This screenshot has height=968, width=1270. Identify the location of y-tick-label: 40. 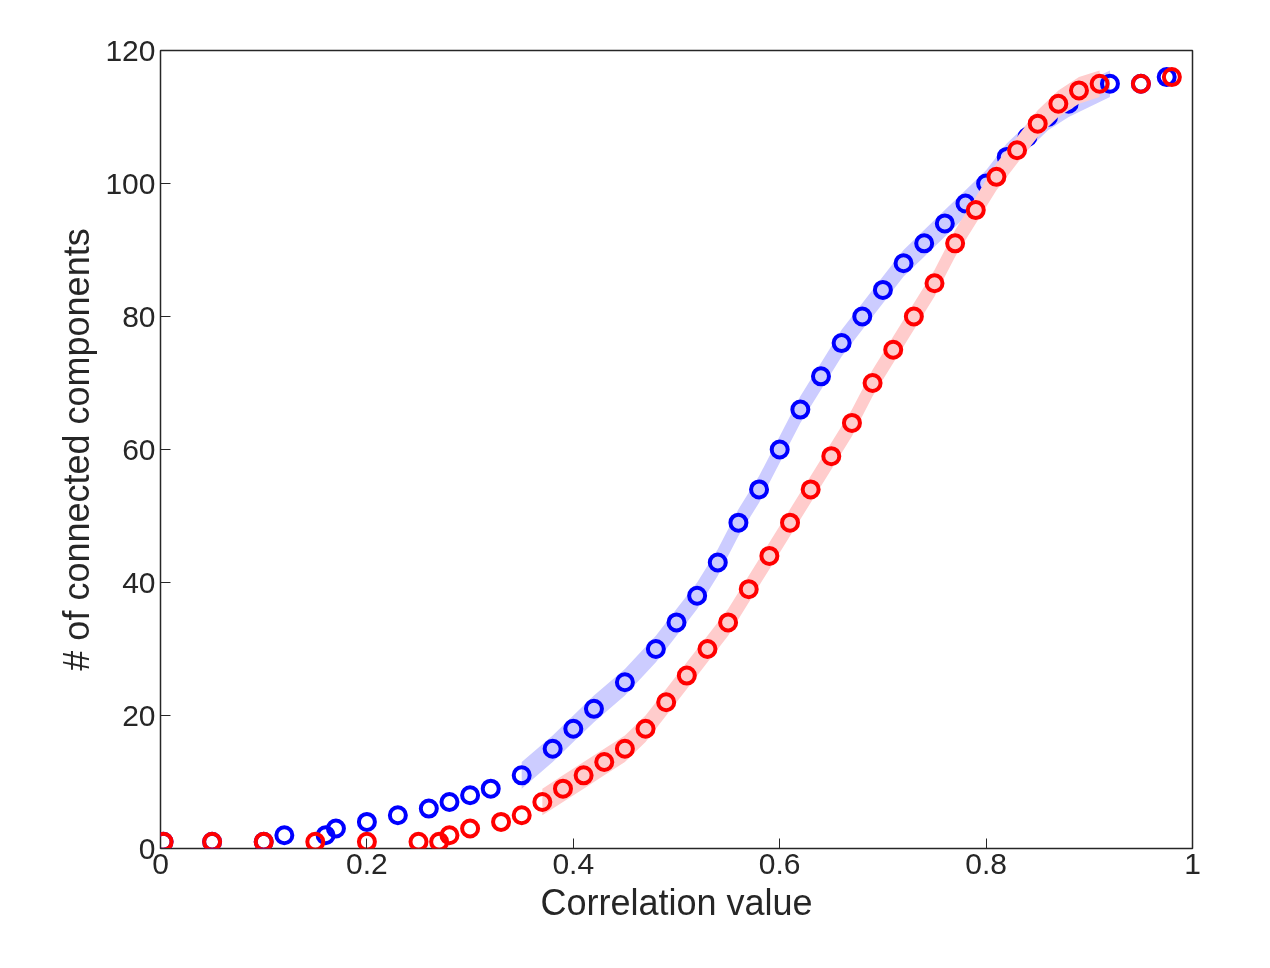
(139, 582).